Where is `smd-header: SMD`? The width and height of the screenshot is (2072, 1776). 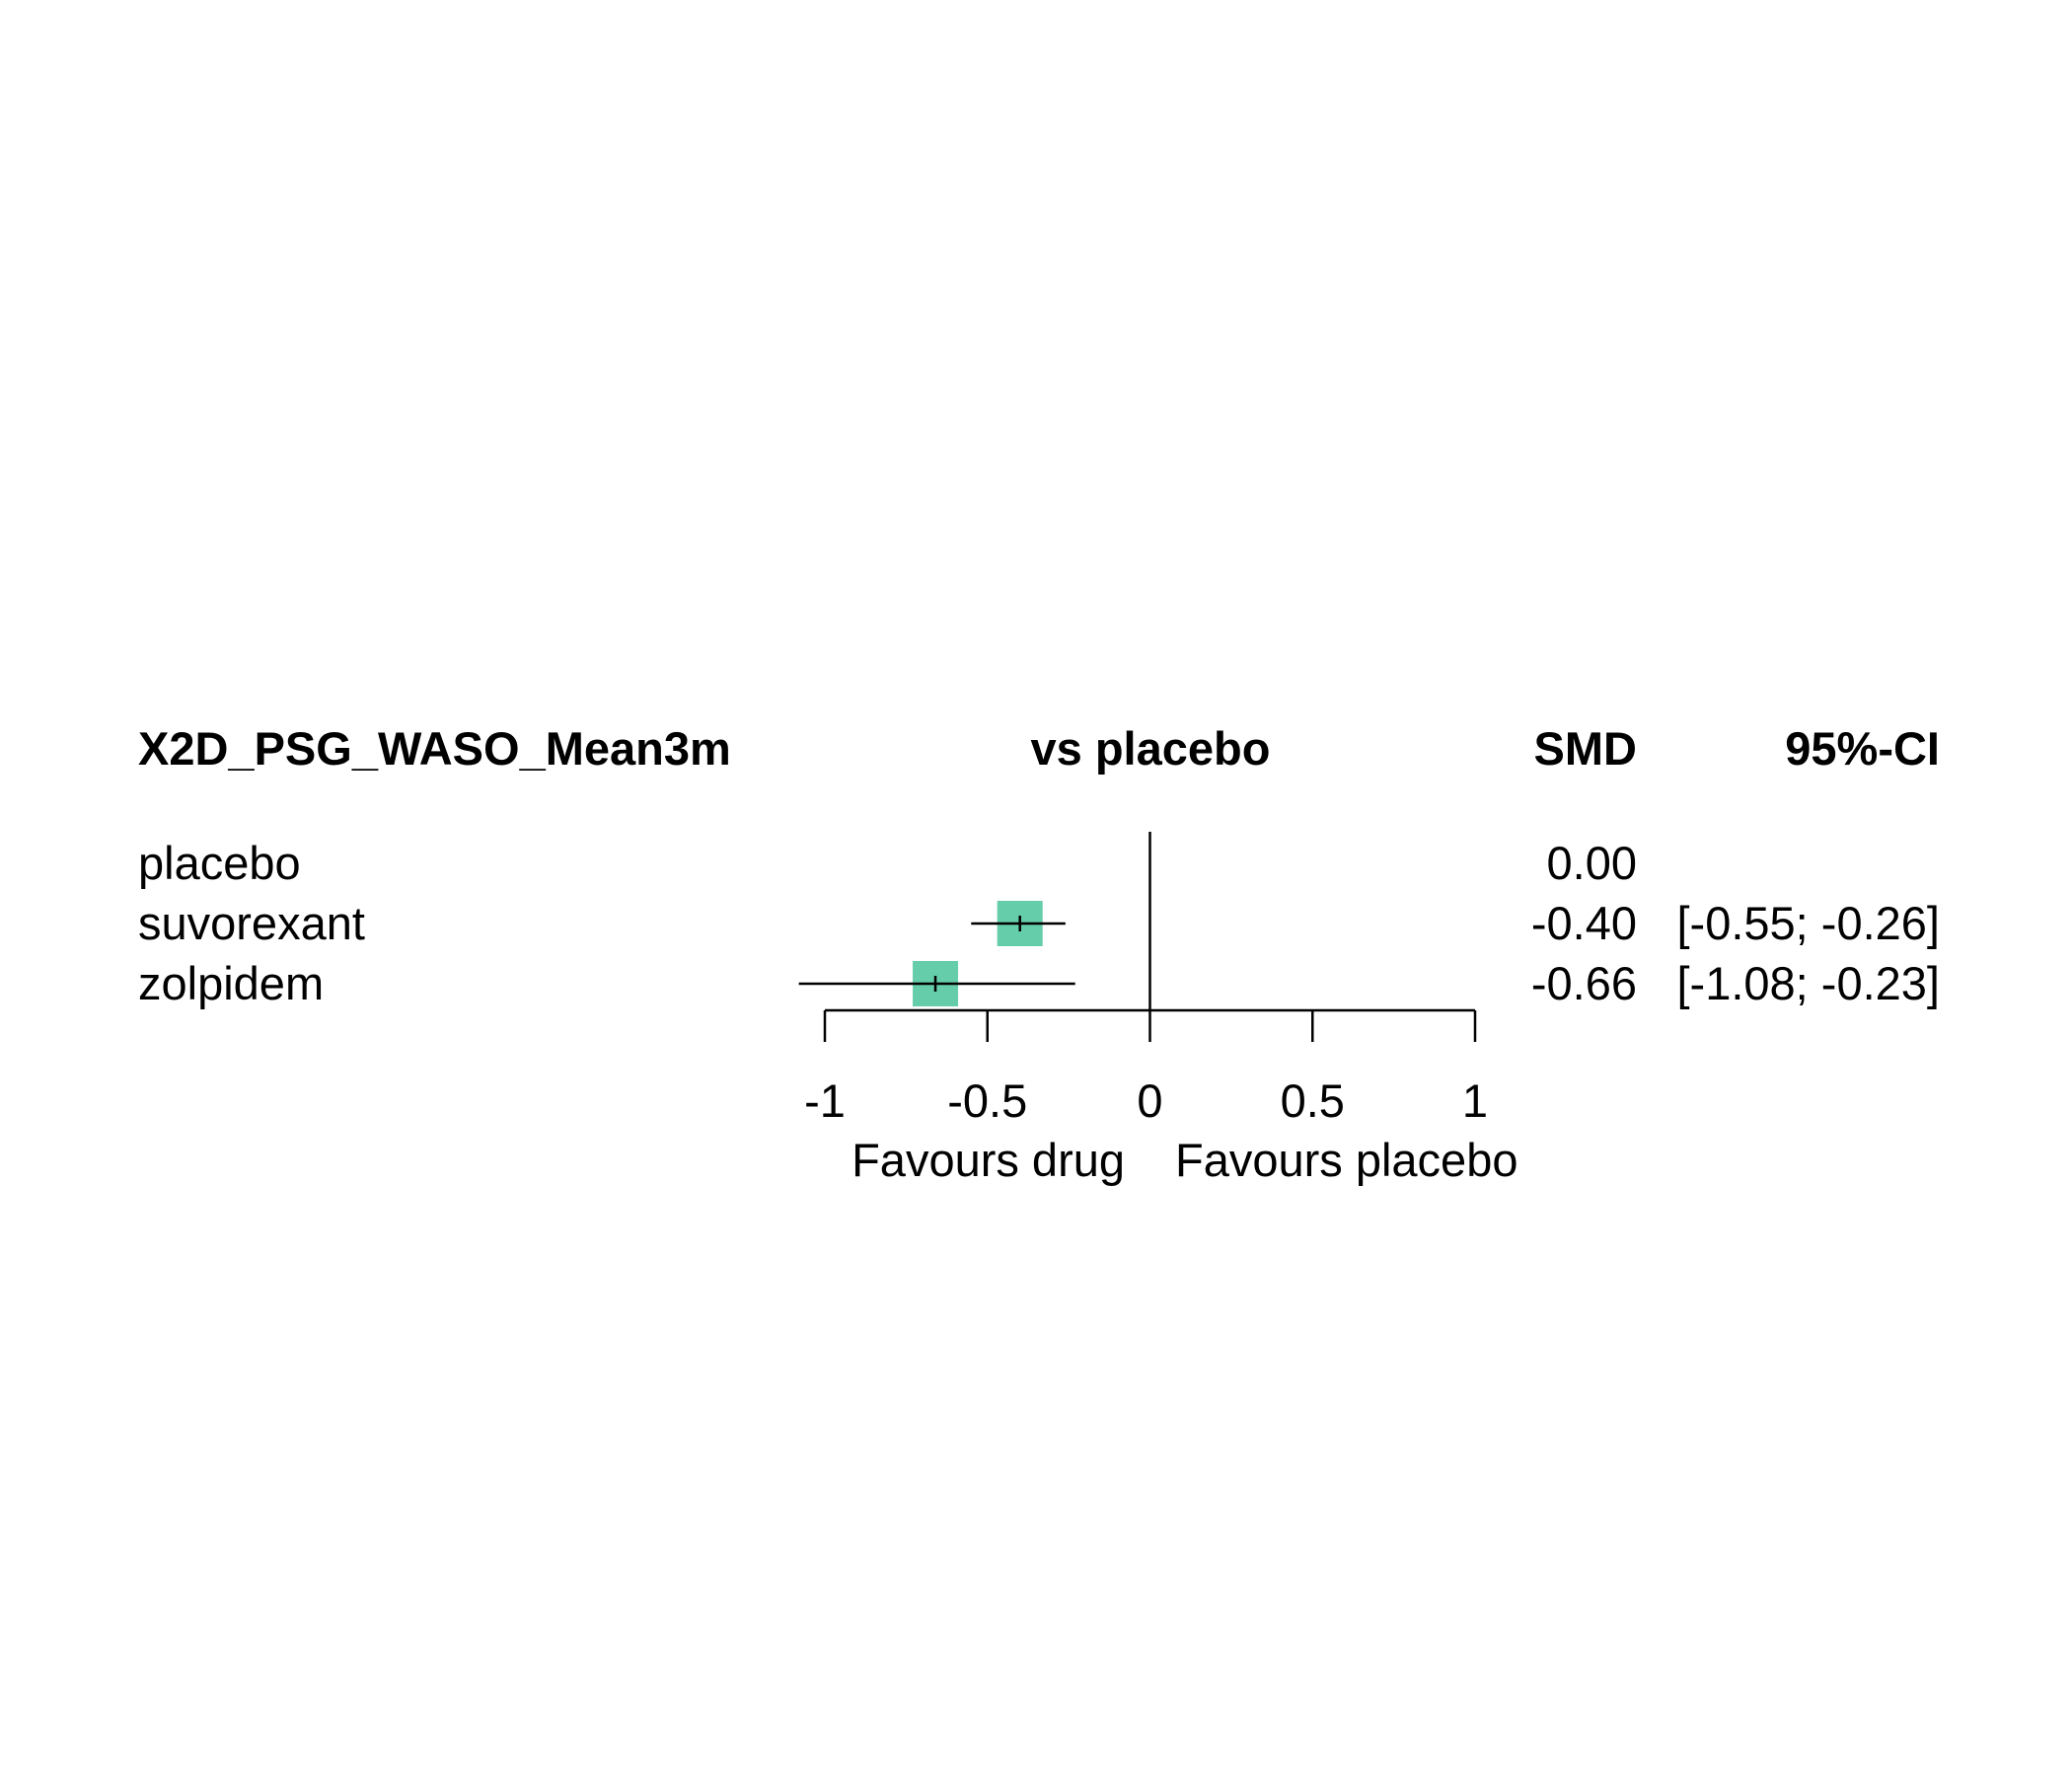
smd-header: SMD is located at coordinates (1586, 748).